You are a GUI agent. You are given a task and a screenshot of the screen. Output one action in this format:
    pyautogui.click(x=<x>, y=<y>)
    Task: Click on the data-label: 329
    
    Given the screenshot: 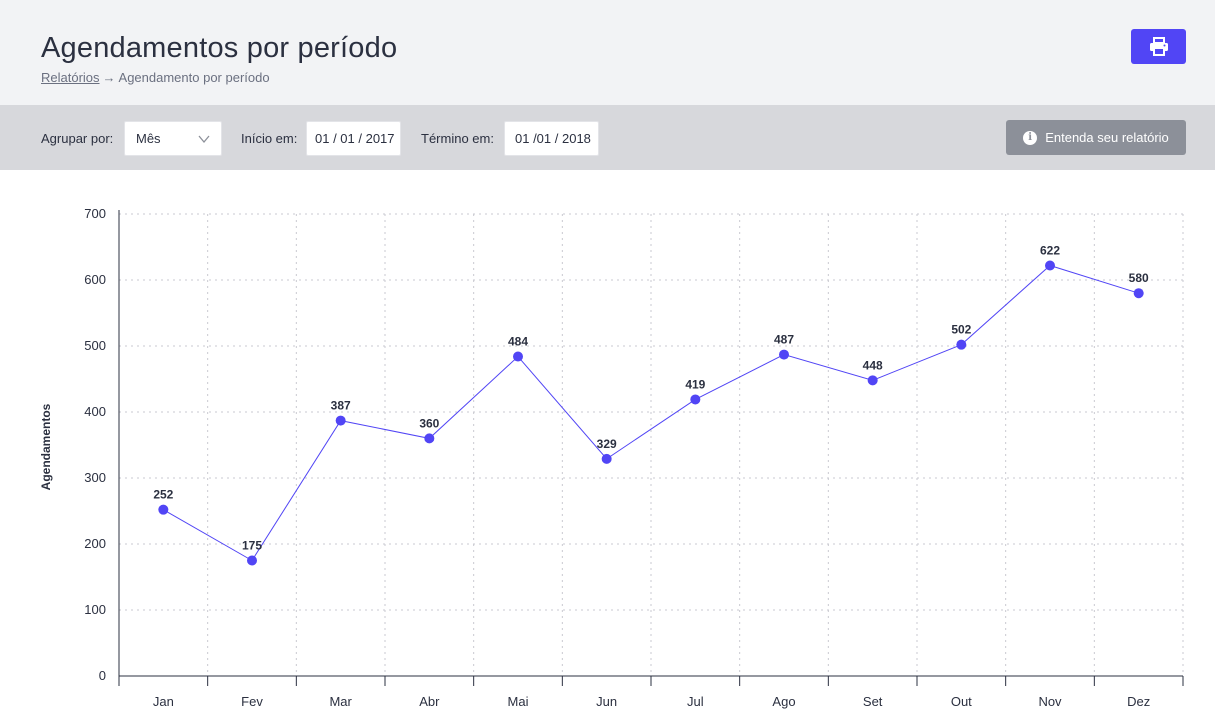 What is the action you would take?
    pyautogui.click(x=607, y=444)
    